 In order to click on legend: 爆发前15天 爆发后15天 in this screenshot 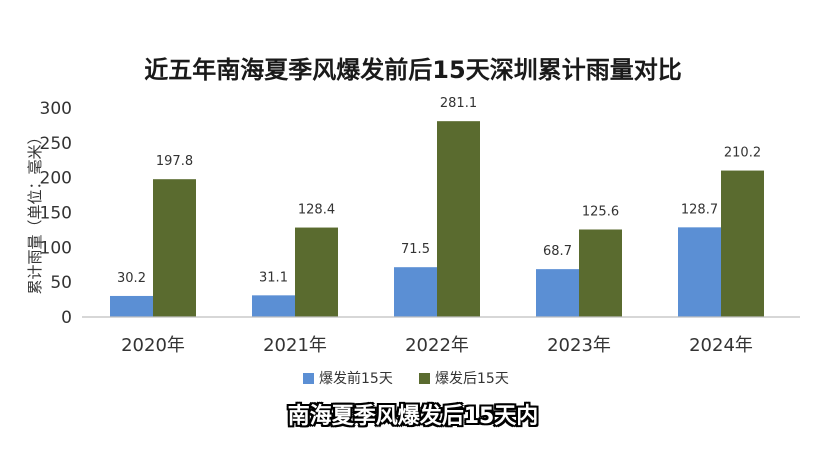, I will do `click(406, 378)`.